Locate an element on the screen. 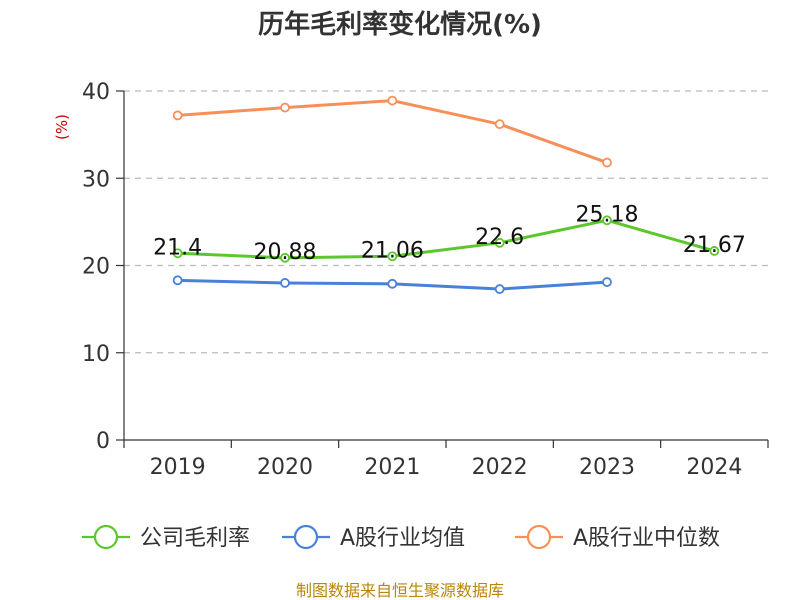  source-note: 制图数据来自恒生聚源数据库 is located at coordinates (400, 590).